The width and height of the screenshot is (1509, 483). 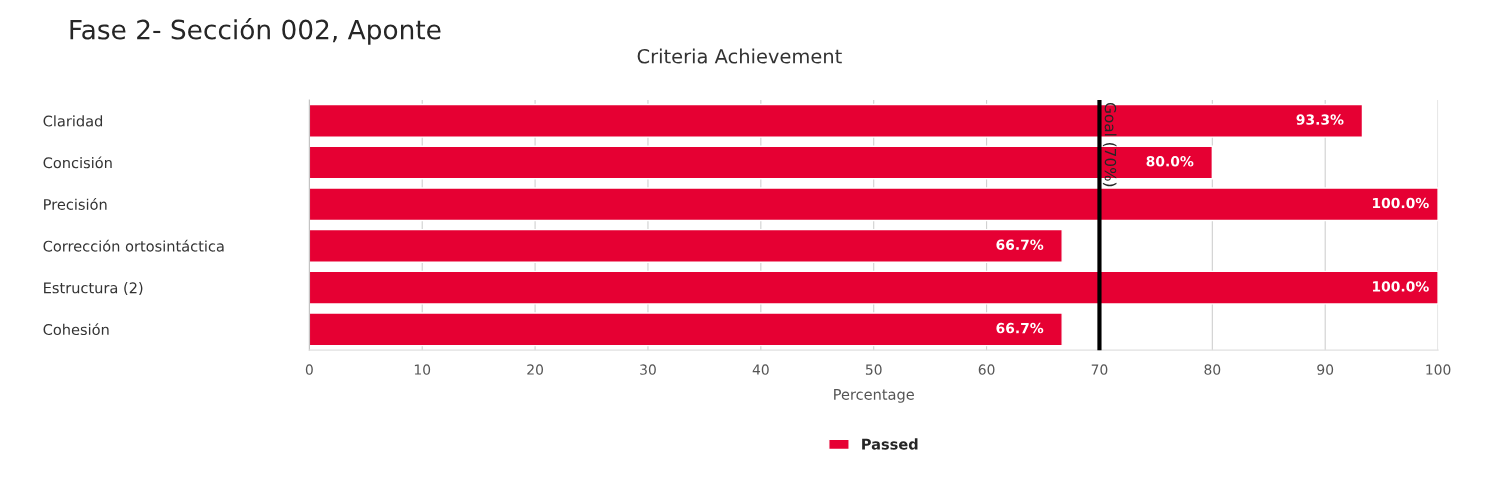 I want to click on x-tick-label: 10, so click(x=422, y=369).